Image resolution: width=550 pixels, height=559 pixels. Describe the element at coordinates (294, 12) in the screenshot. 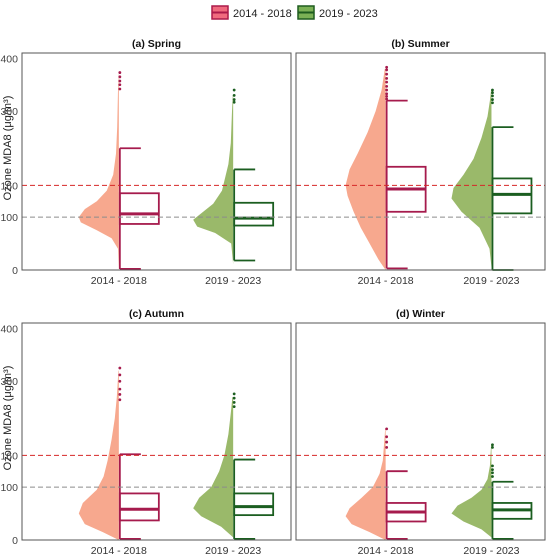

I see `legend: 2014 - 2018 2019 - 2023` at that location.